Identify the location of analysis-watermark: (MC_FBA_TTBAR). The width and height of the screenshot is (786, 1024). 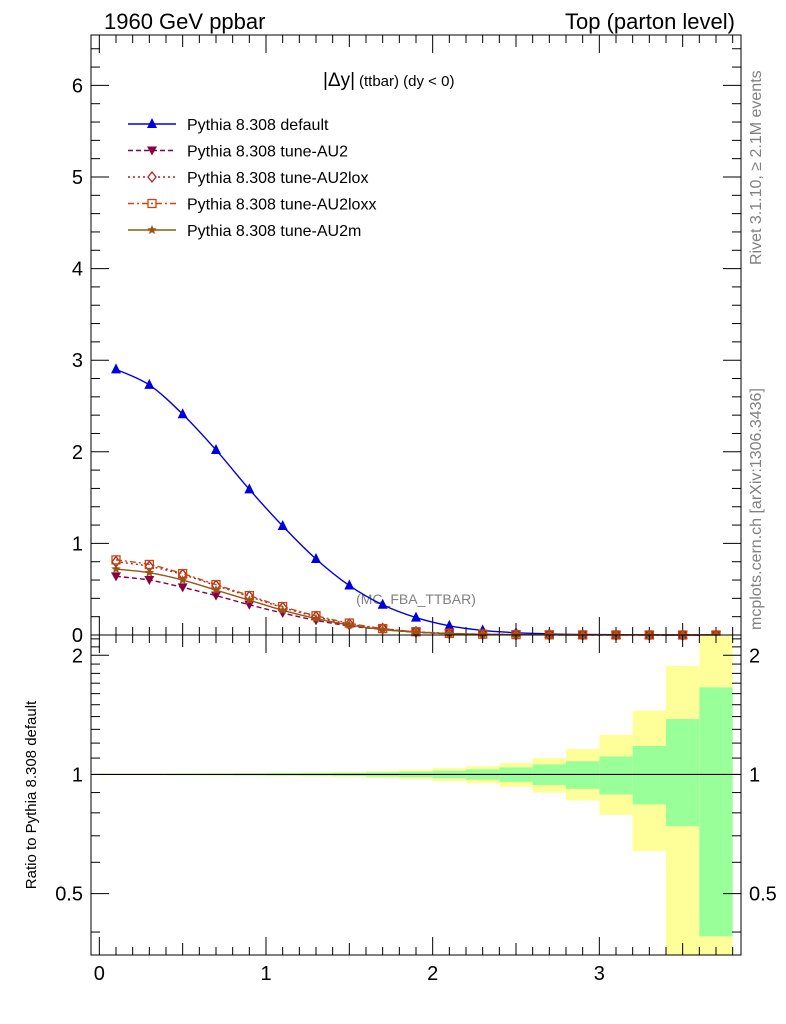
(416, 599).